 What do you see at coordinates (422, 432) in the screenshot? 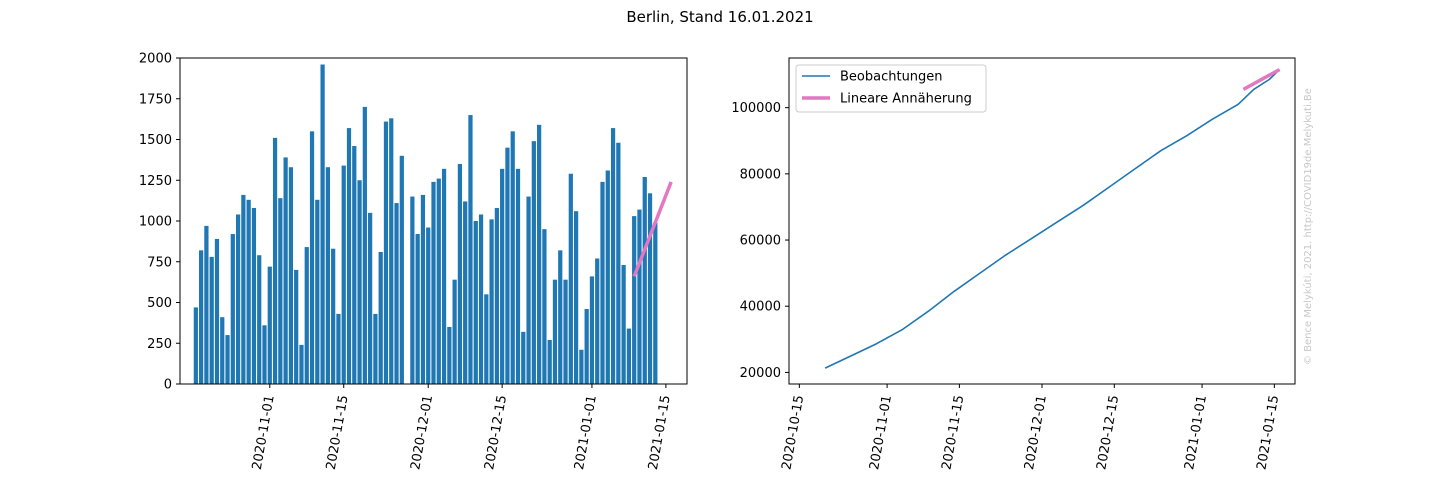
I see `left-x-tick-label: 2020-12-01` at bounding box center [422, 432].